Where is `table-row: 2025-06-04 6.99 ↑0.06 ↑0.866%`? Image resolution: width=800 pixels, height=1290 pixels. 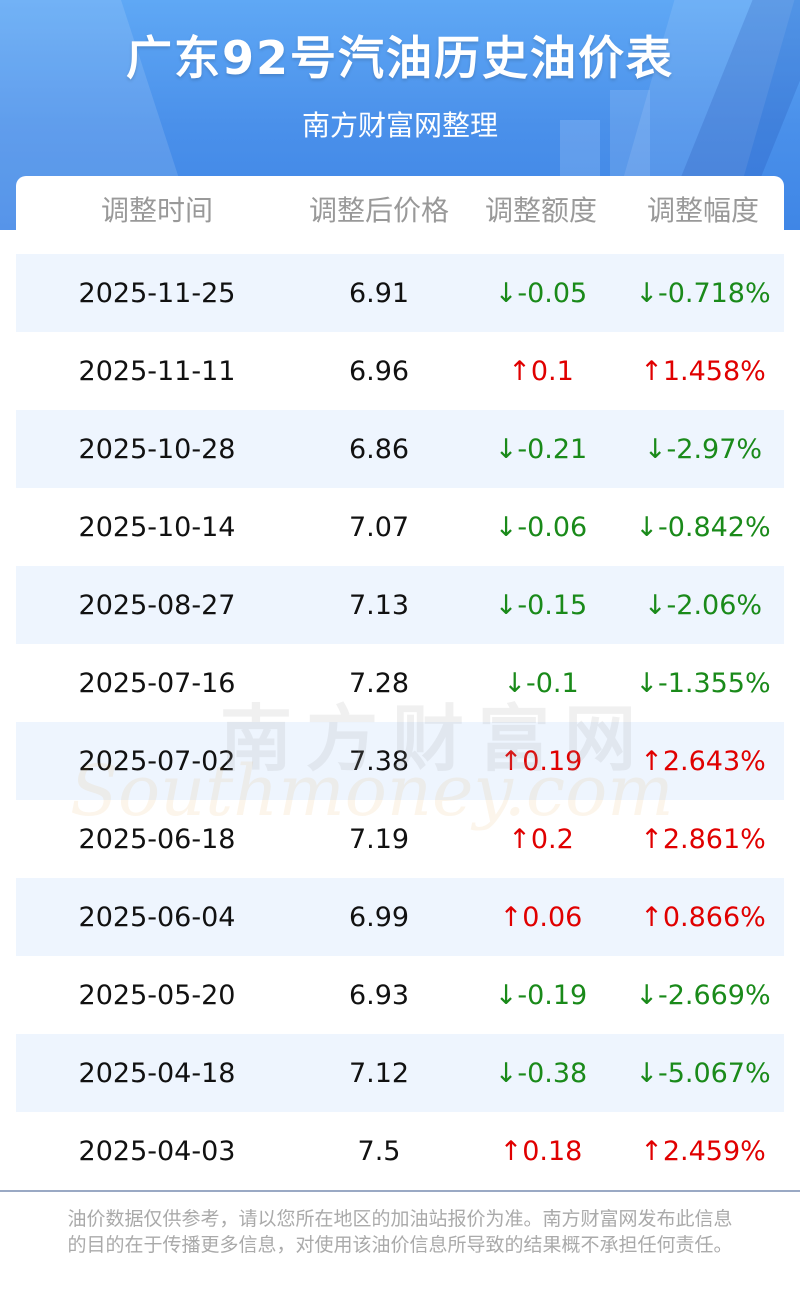
table-row: 2025-06-04 6.99 ↑0.06 ↑0.866% is located at coordinates (400, 917).